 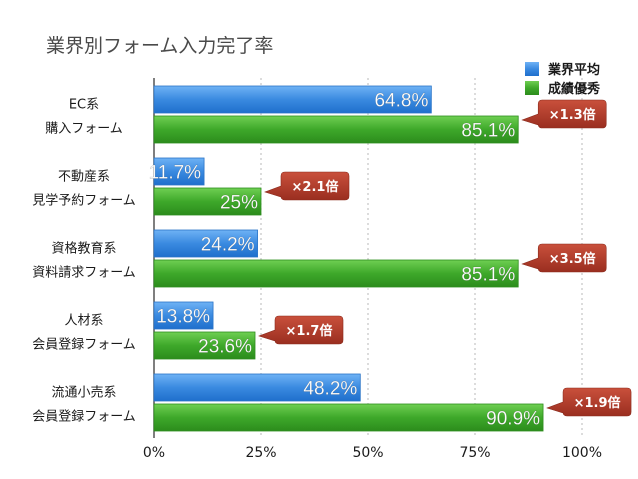 What do you see at coordinates (563, 79) in the screenshot?
I see `legend: 業界平均 成績優秀` at bounding box center [563, 79].